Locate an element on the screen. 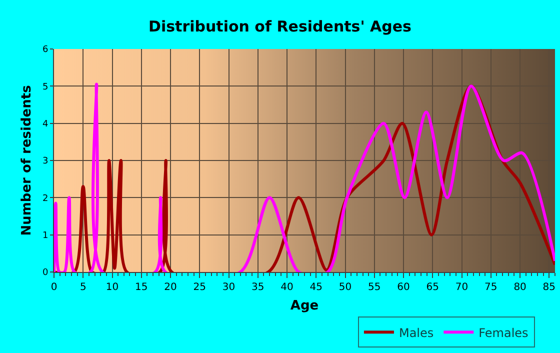  y-axis-title: Number of residents is located at coordinates (26, 160).